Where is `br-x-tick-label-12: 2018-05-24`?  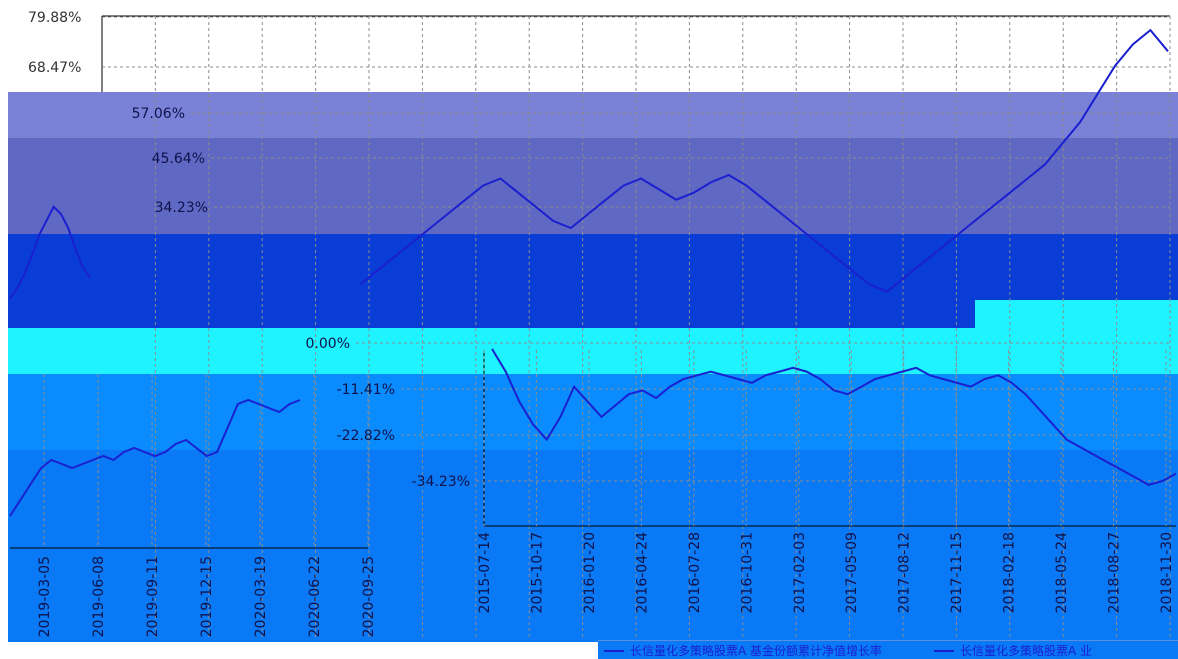 br-x-tick-label-12: 2018-05-24 is located at coordinates (1062, 572).